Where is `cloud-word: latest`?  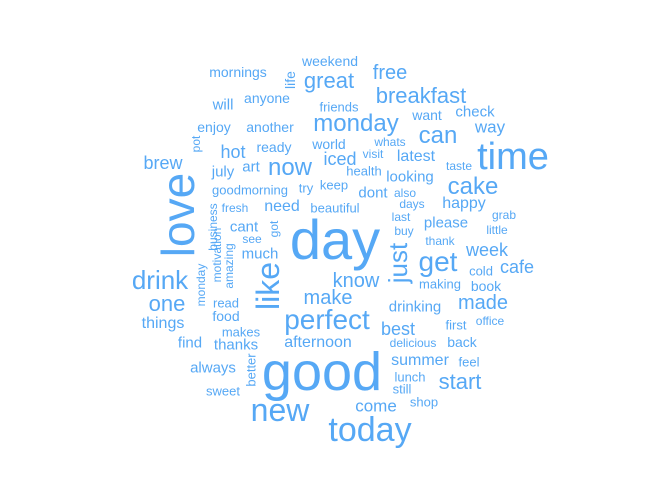 cloud-word: latest is located at coordinates (416, 156).